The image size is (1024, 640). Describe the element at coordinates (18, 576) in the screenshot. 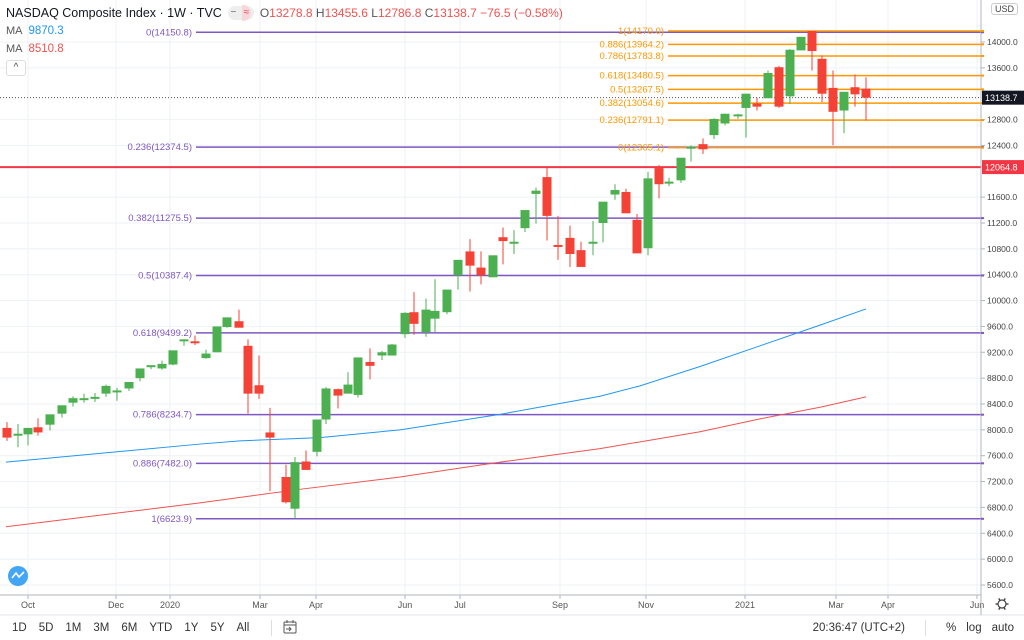

I see `tradingview-logo-icon` at that location.